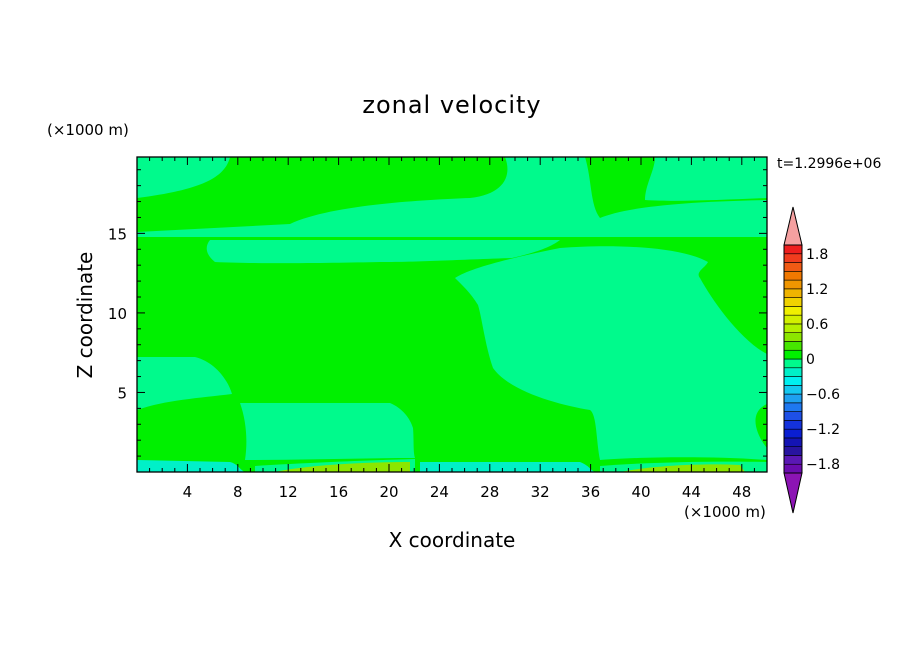  I want to click on colorbar-tick-label: 1.2, so click(817, 290).